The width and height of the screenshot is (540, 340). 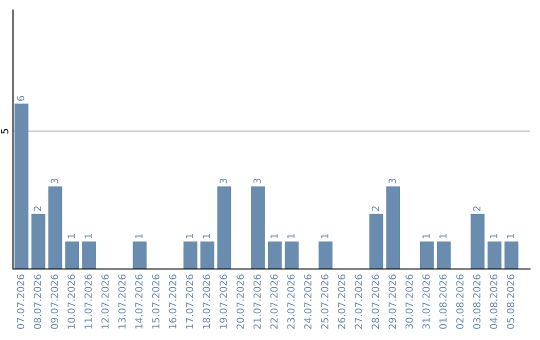 I want to click on x-tick-label: 07.07.2026, so click(x=20, y=301).